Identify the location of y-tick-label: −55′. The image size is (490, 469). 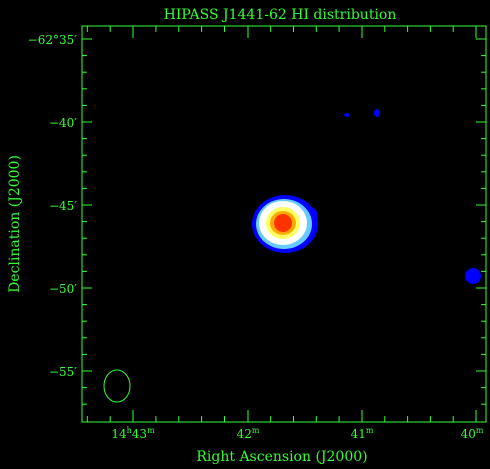
(63, 372).